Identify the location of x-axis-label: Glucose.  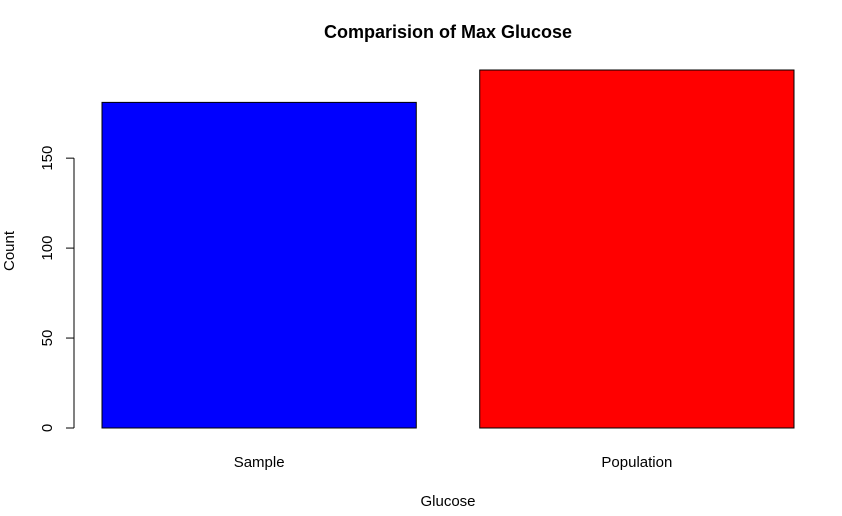
(447, 501).